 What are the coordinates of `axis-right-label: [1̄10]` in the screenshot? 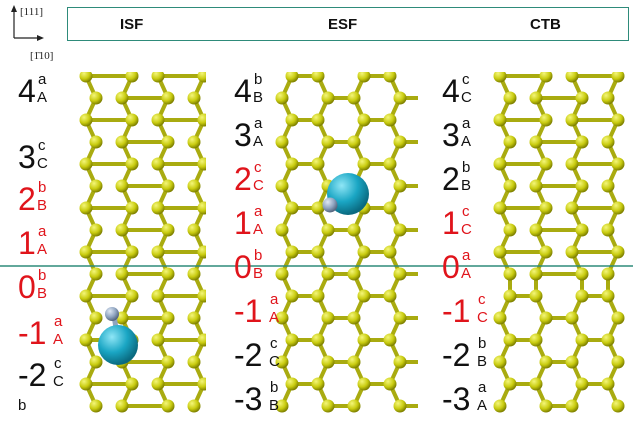 It's located at (42, 56).